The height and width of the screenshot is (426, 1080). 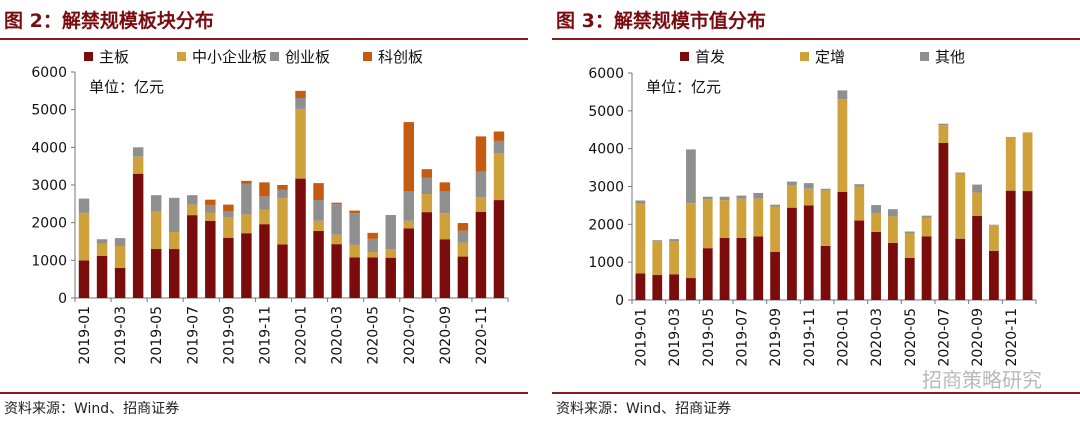 I want to click on title-rule, so click(x=816, y=39).